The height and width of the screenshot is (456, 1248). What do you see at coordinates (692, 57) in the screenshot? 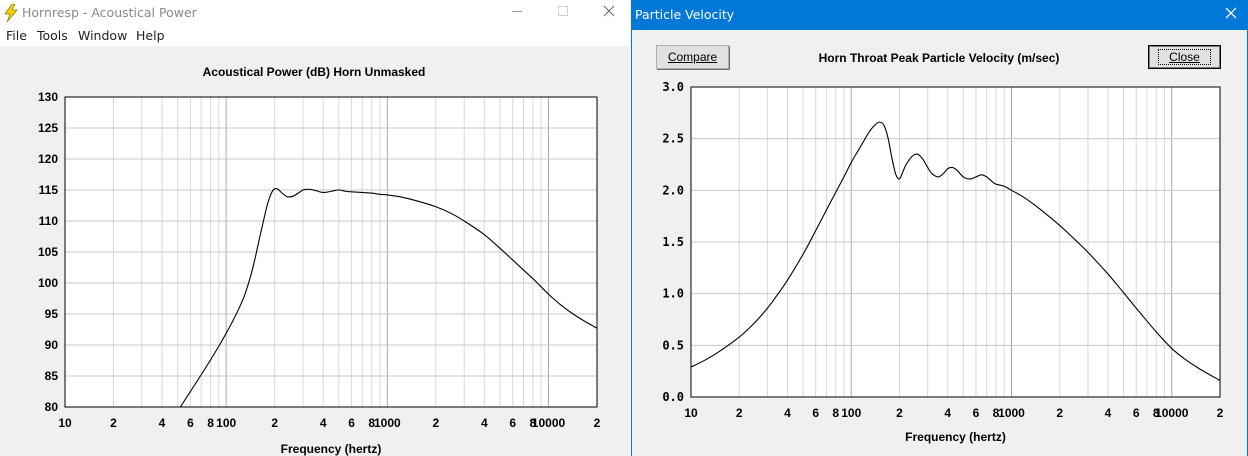
I see `compare-button: Compare` at bounding box center [692, 57].